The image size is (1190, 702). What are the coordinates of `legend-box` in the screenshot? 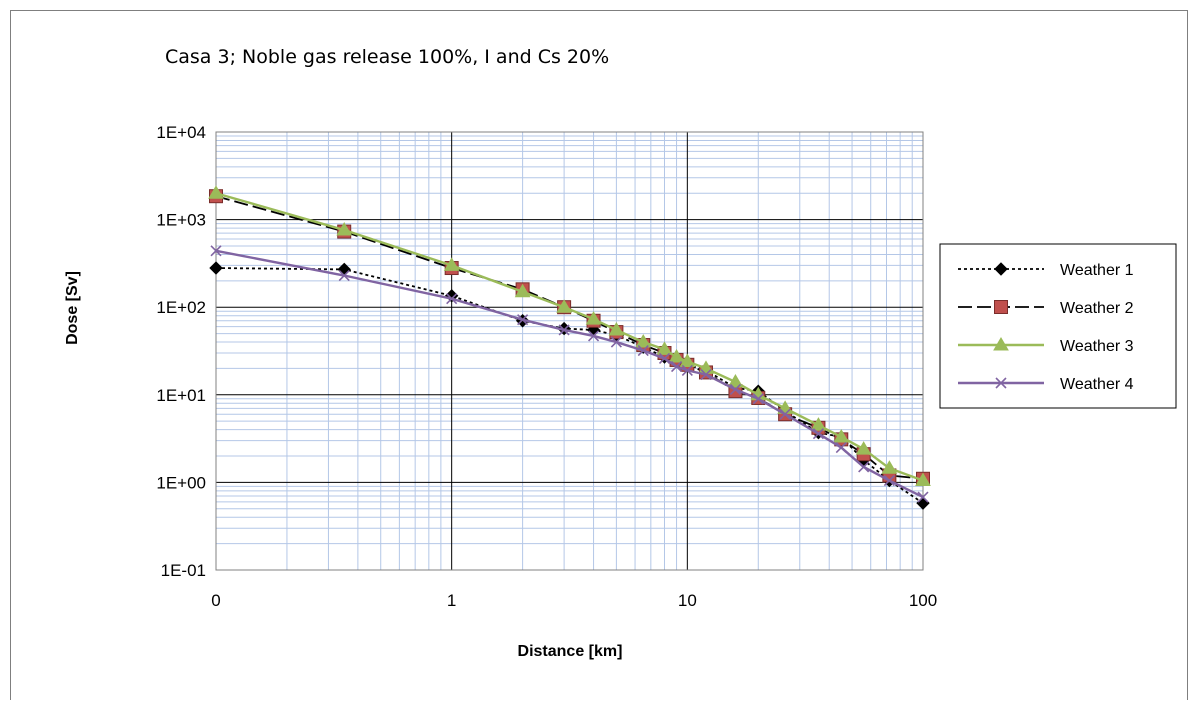 It's located at (1058, 326).